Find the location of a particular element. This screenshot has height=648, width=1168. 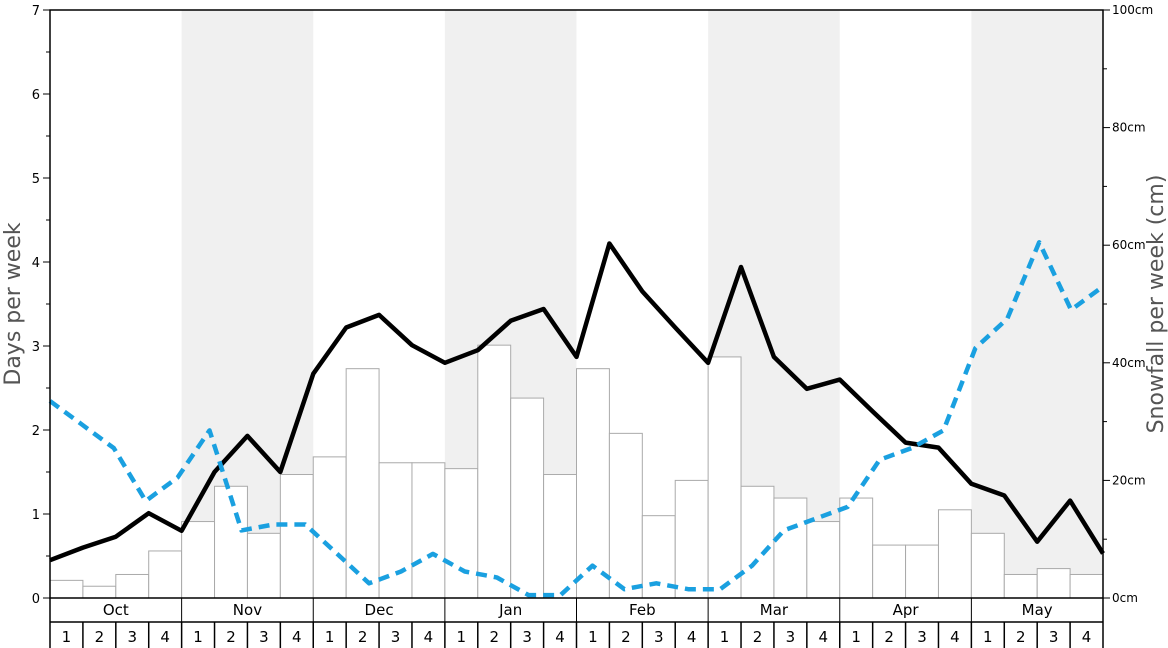

right-tick-label: 20cm is located at coordinates (1129, 480).